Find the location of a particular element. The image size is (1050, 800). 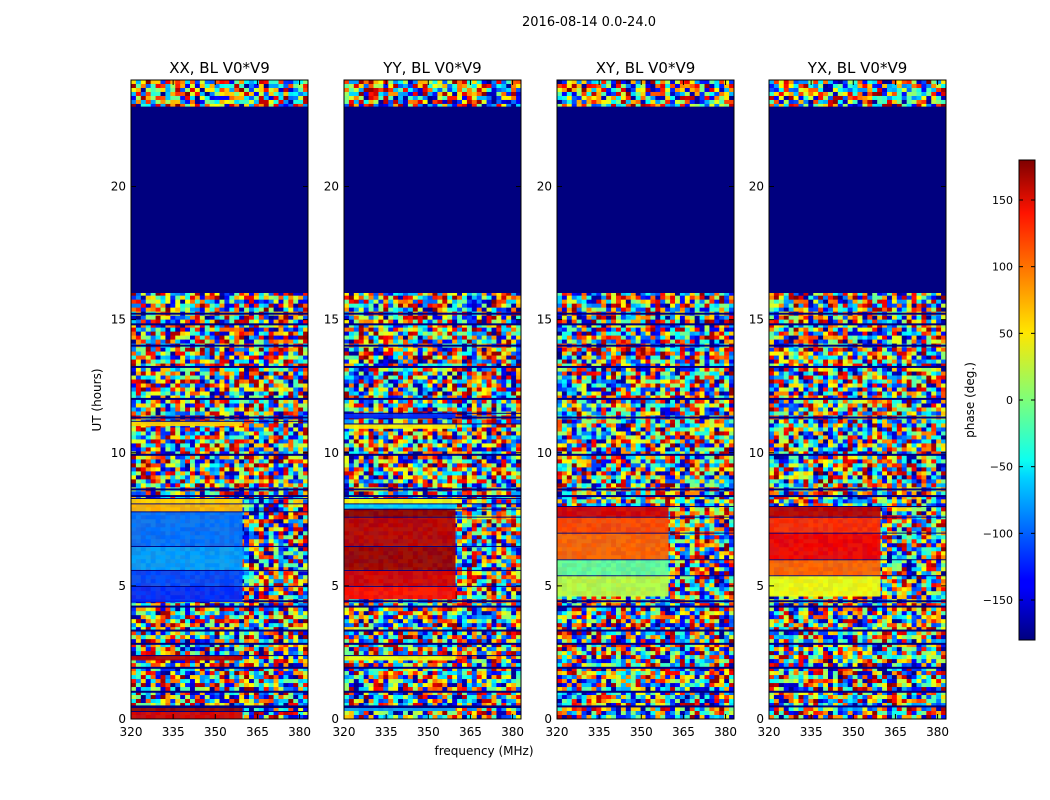

colorbar-tick-label: −100 is located at coordinates (998, 533).